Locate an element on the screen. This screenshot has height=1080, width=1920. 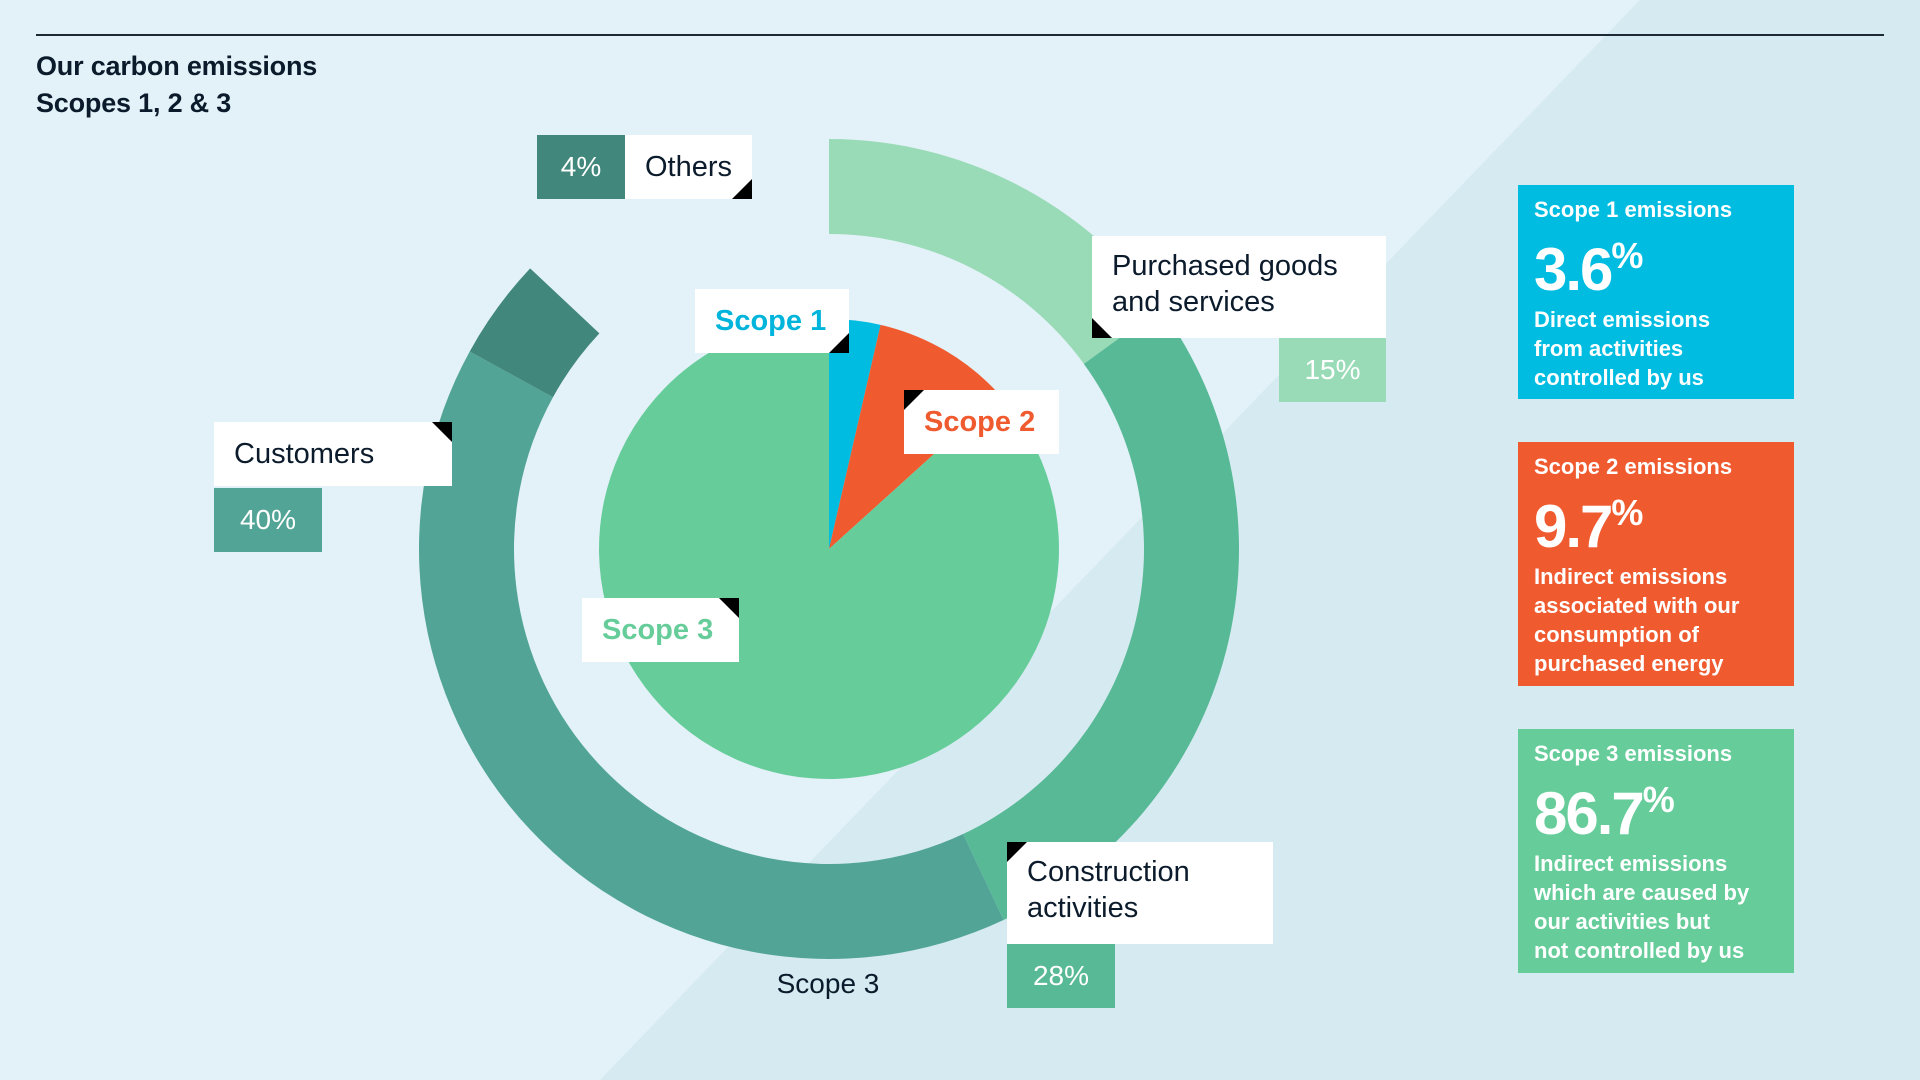
tag-scope-1: Scope 1 is located at coordinates (772, 321).